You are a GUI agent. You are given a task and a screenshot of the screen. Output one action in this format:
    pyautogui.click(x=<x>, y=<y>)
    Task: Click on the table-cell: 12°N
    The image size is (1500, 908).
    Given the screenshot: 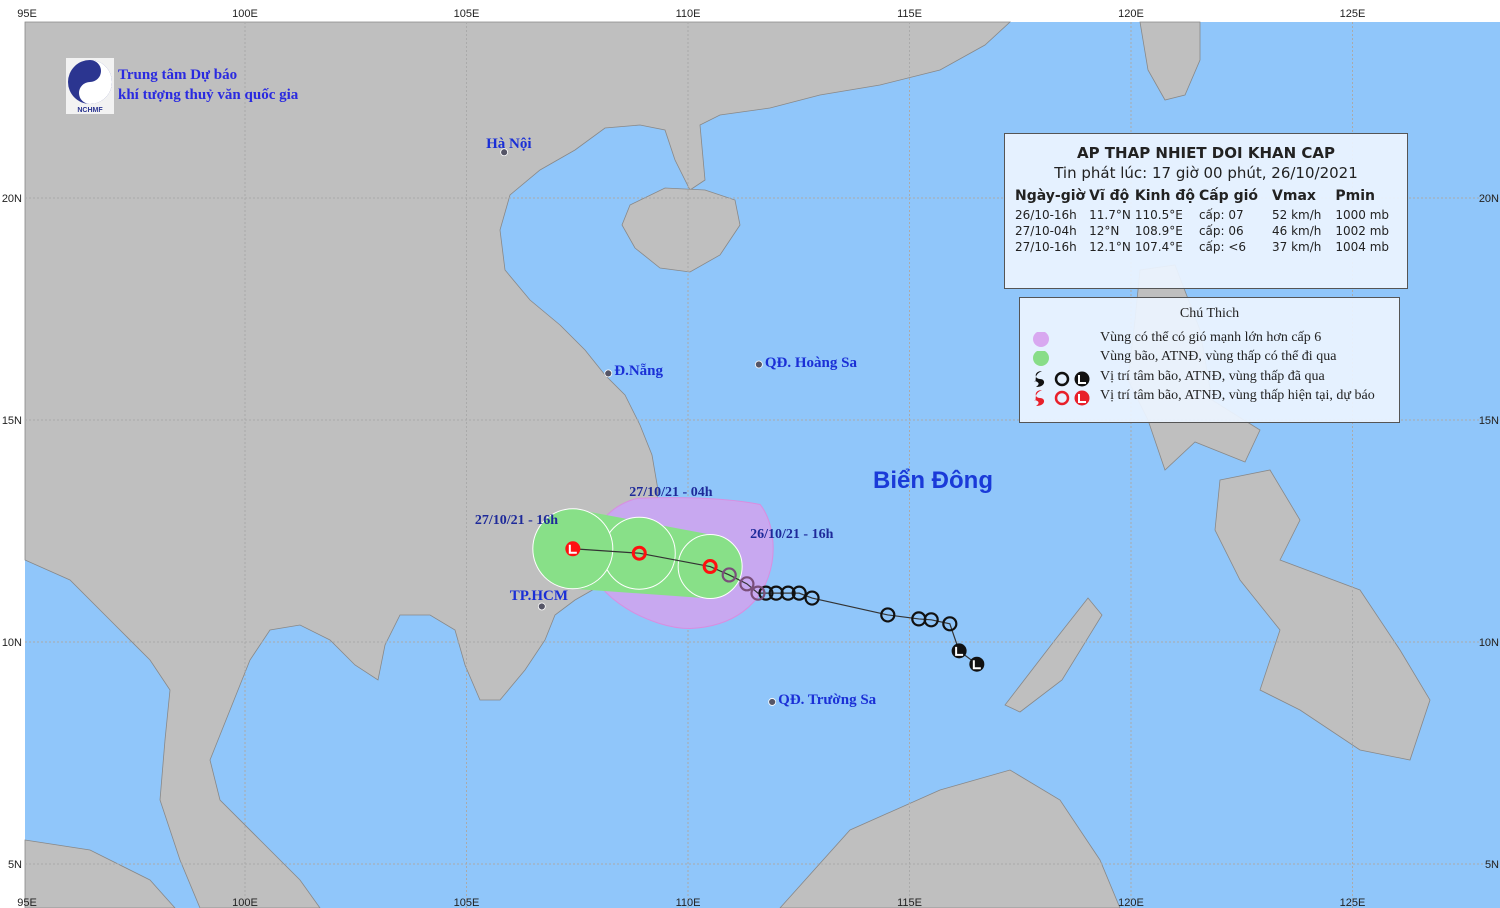 What is the action you would take?
    pyautogui.click(x=1104, y=231)
    